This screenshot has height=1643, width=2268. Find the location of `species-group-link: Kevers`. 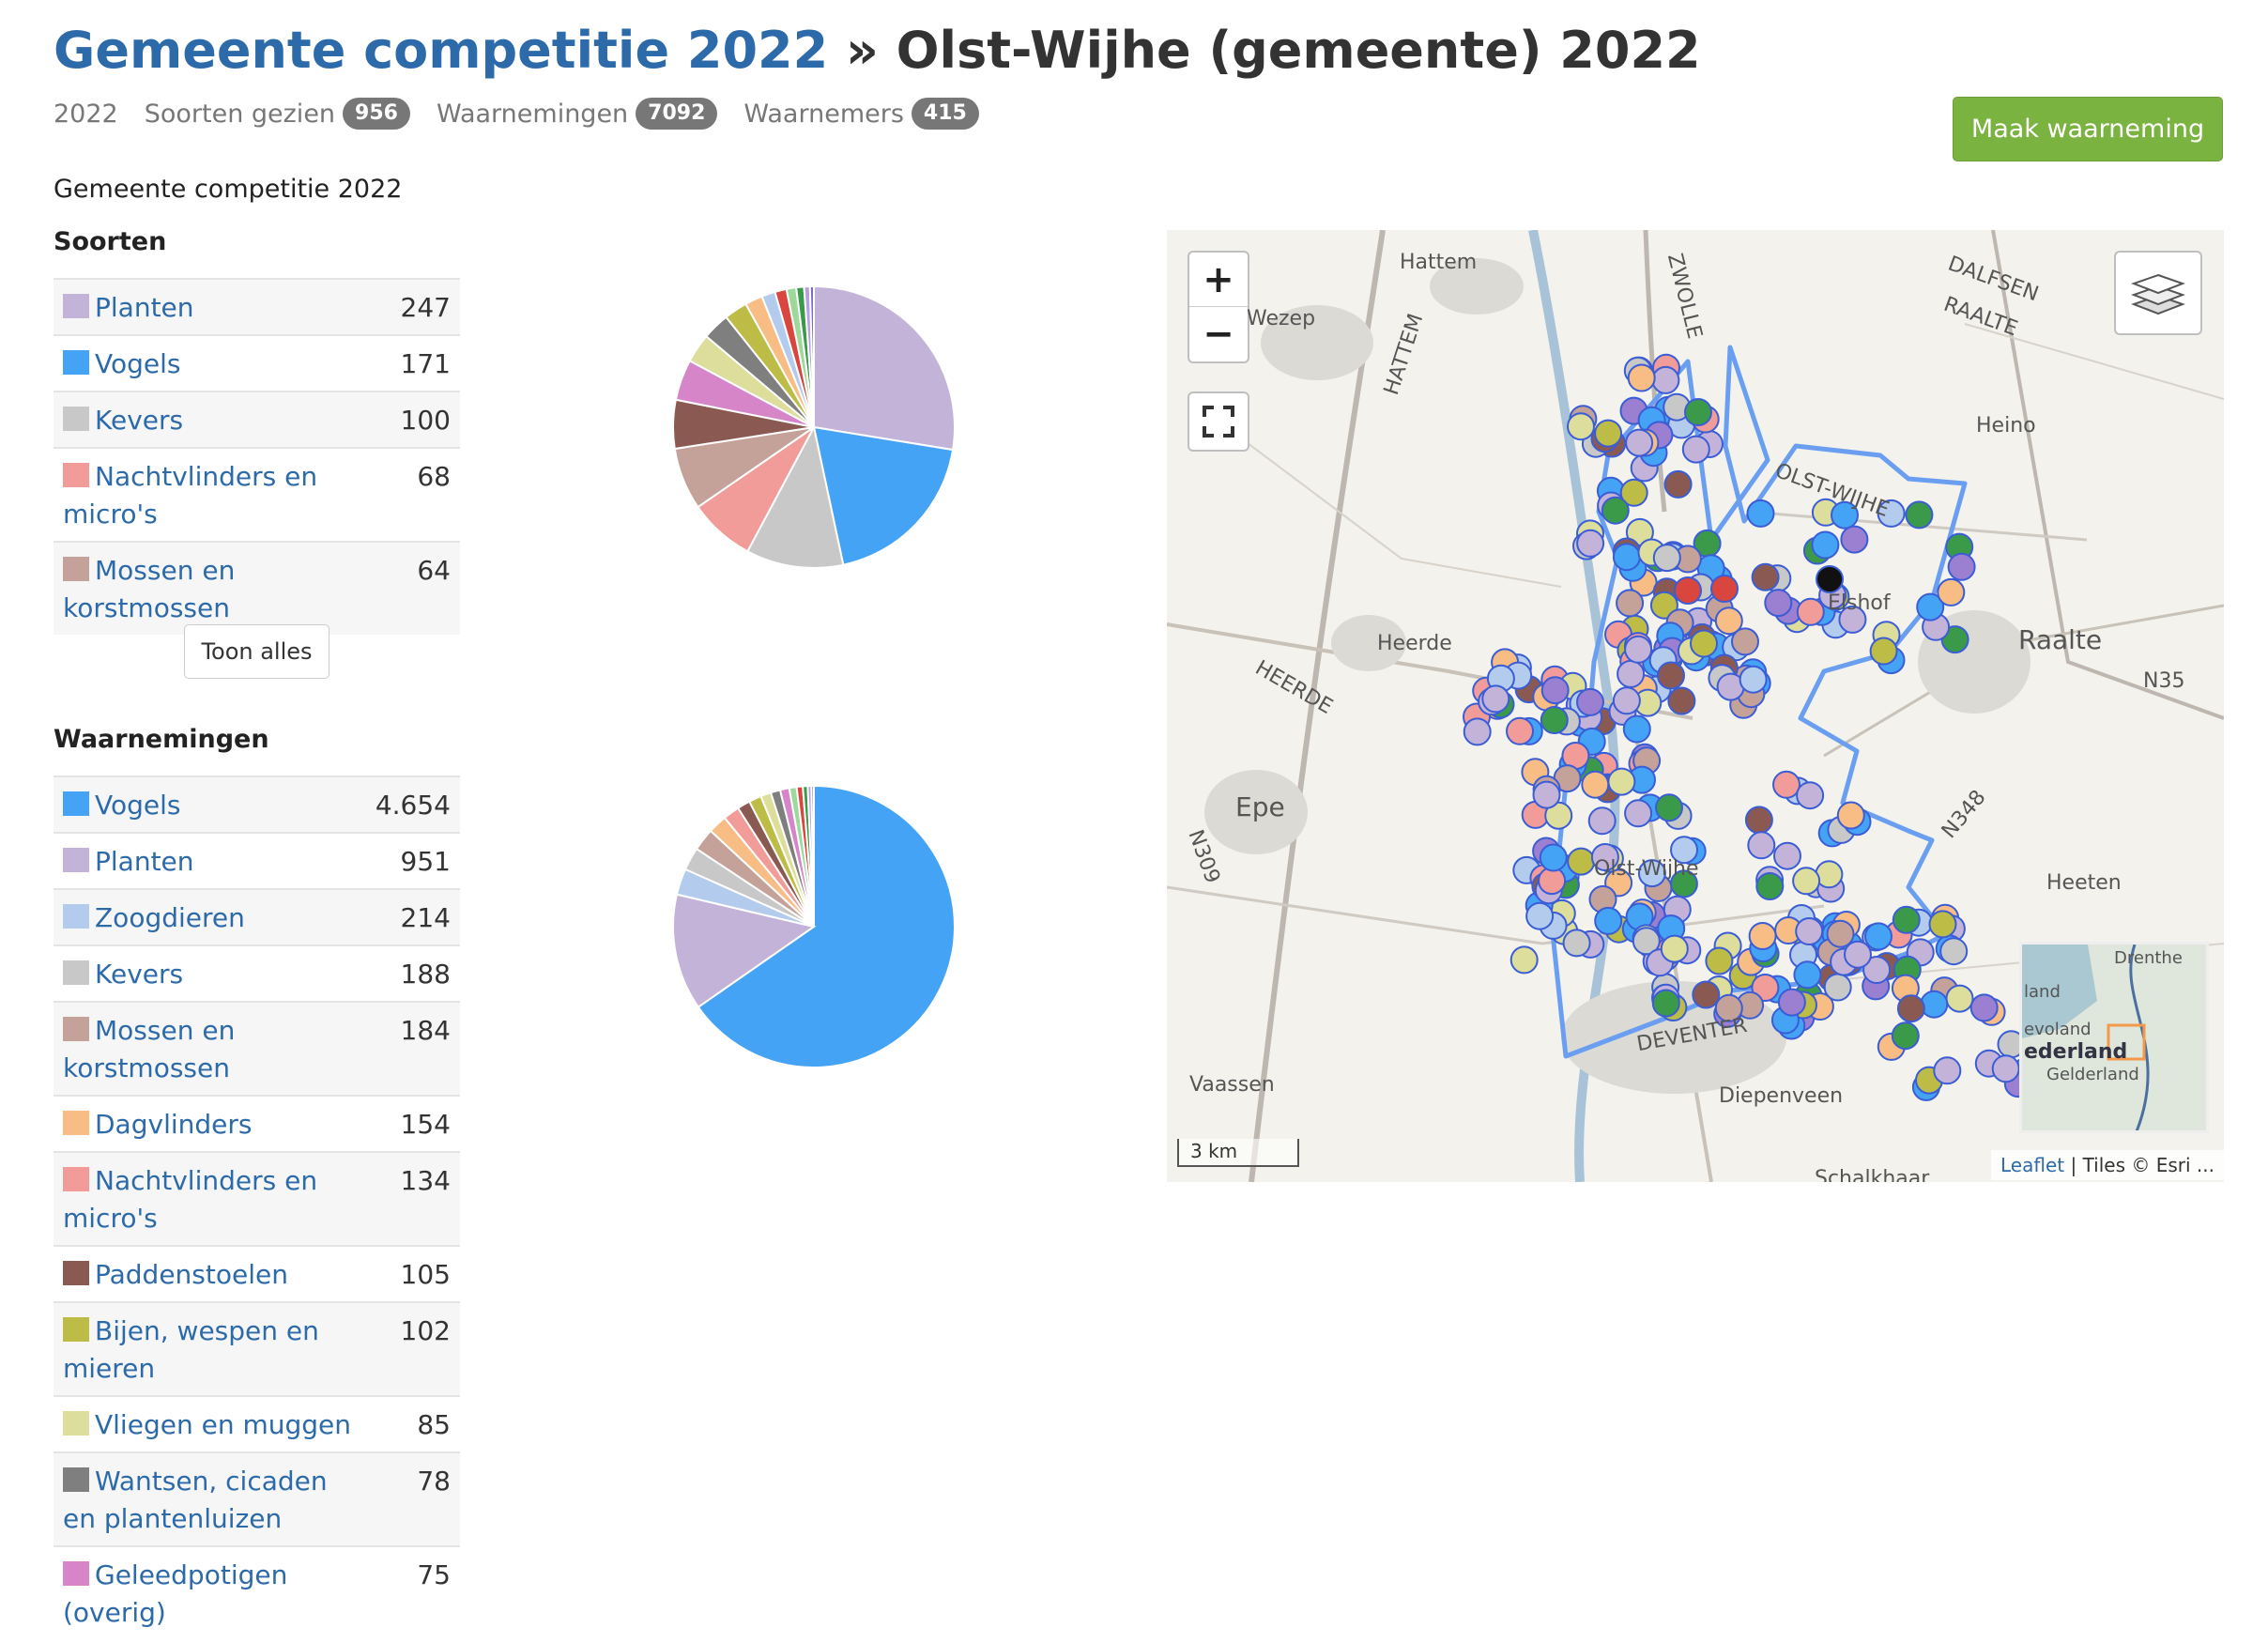

species-group-link: Kevers is located at coordinates (139, 975).